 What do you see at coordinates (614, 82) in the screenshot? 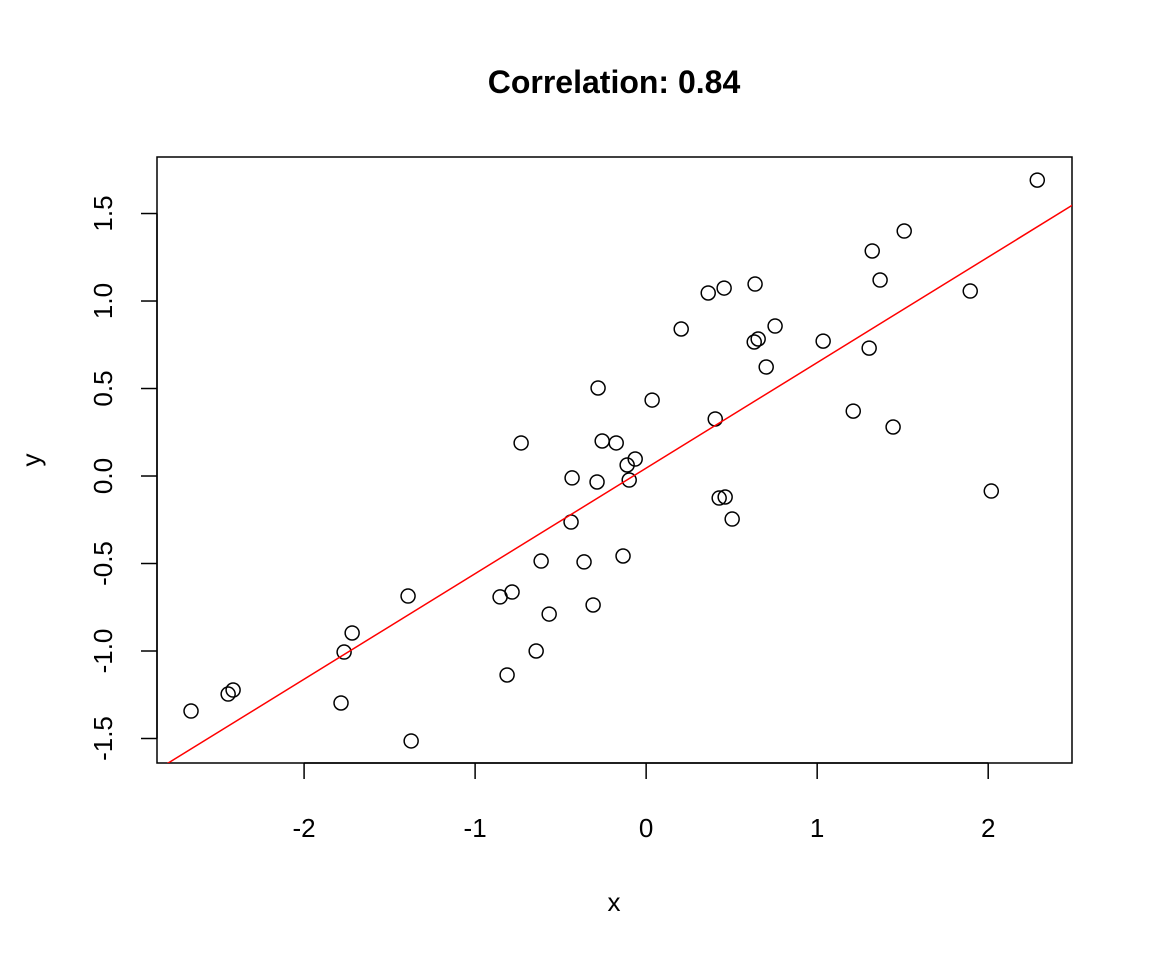
I see `chart-title: Correlation: 0.84` at bounding box center [614, 82].